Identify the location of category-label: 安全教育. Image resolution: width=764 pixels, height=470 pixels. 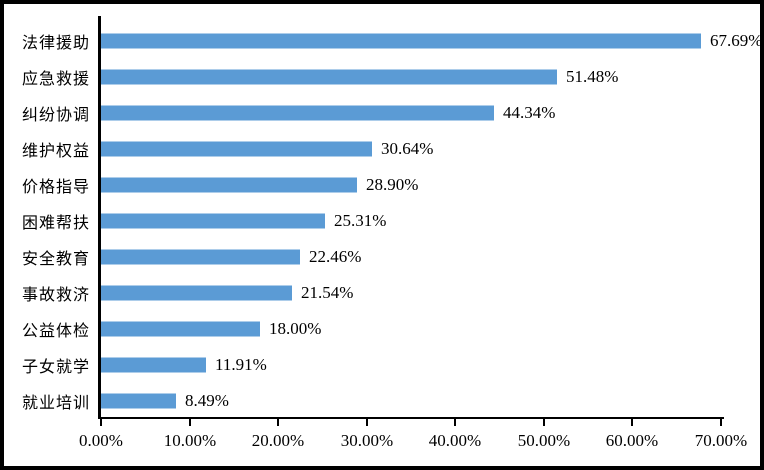
(55, 259).